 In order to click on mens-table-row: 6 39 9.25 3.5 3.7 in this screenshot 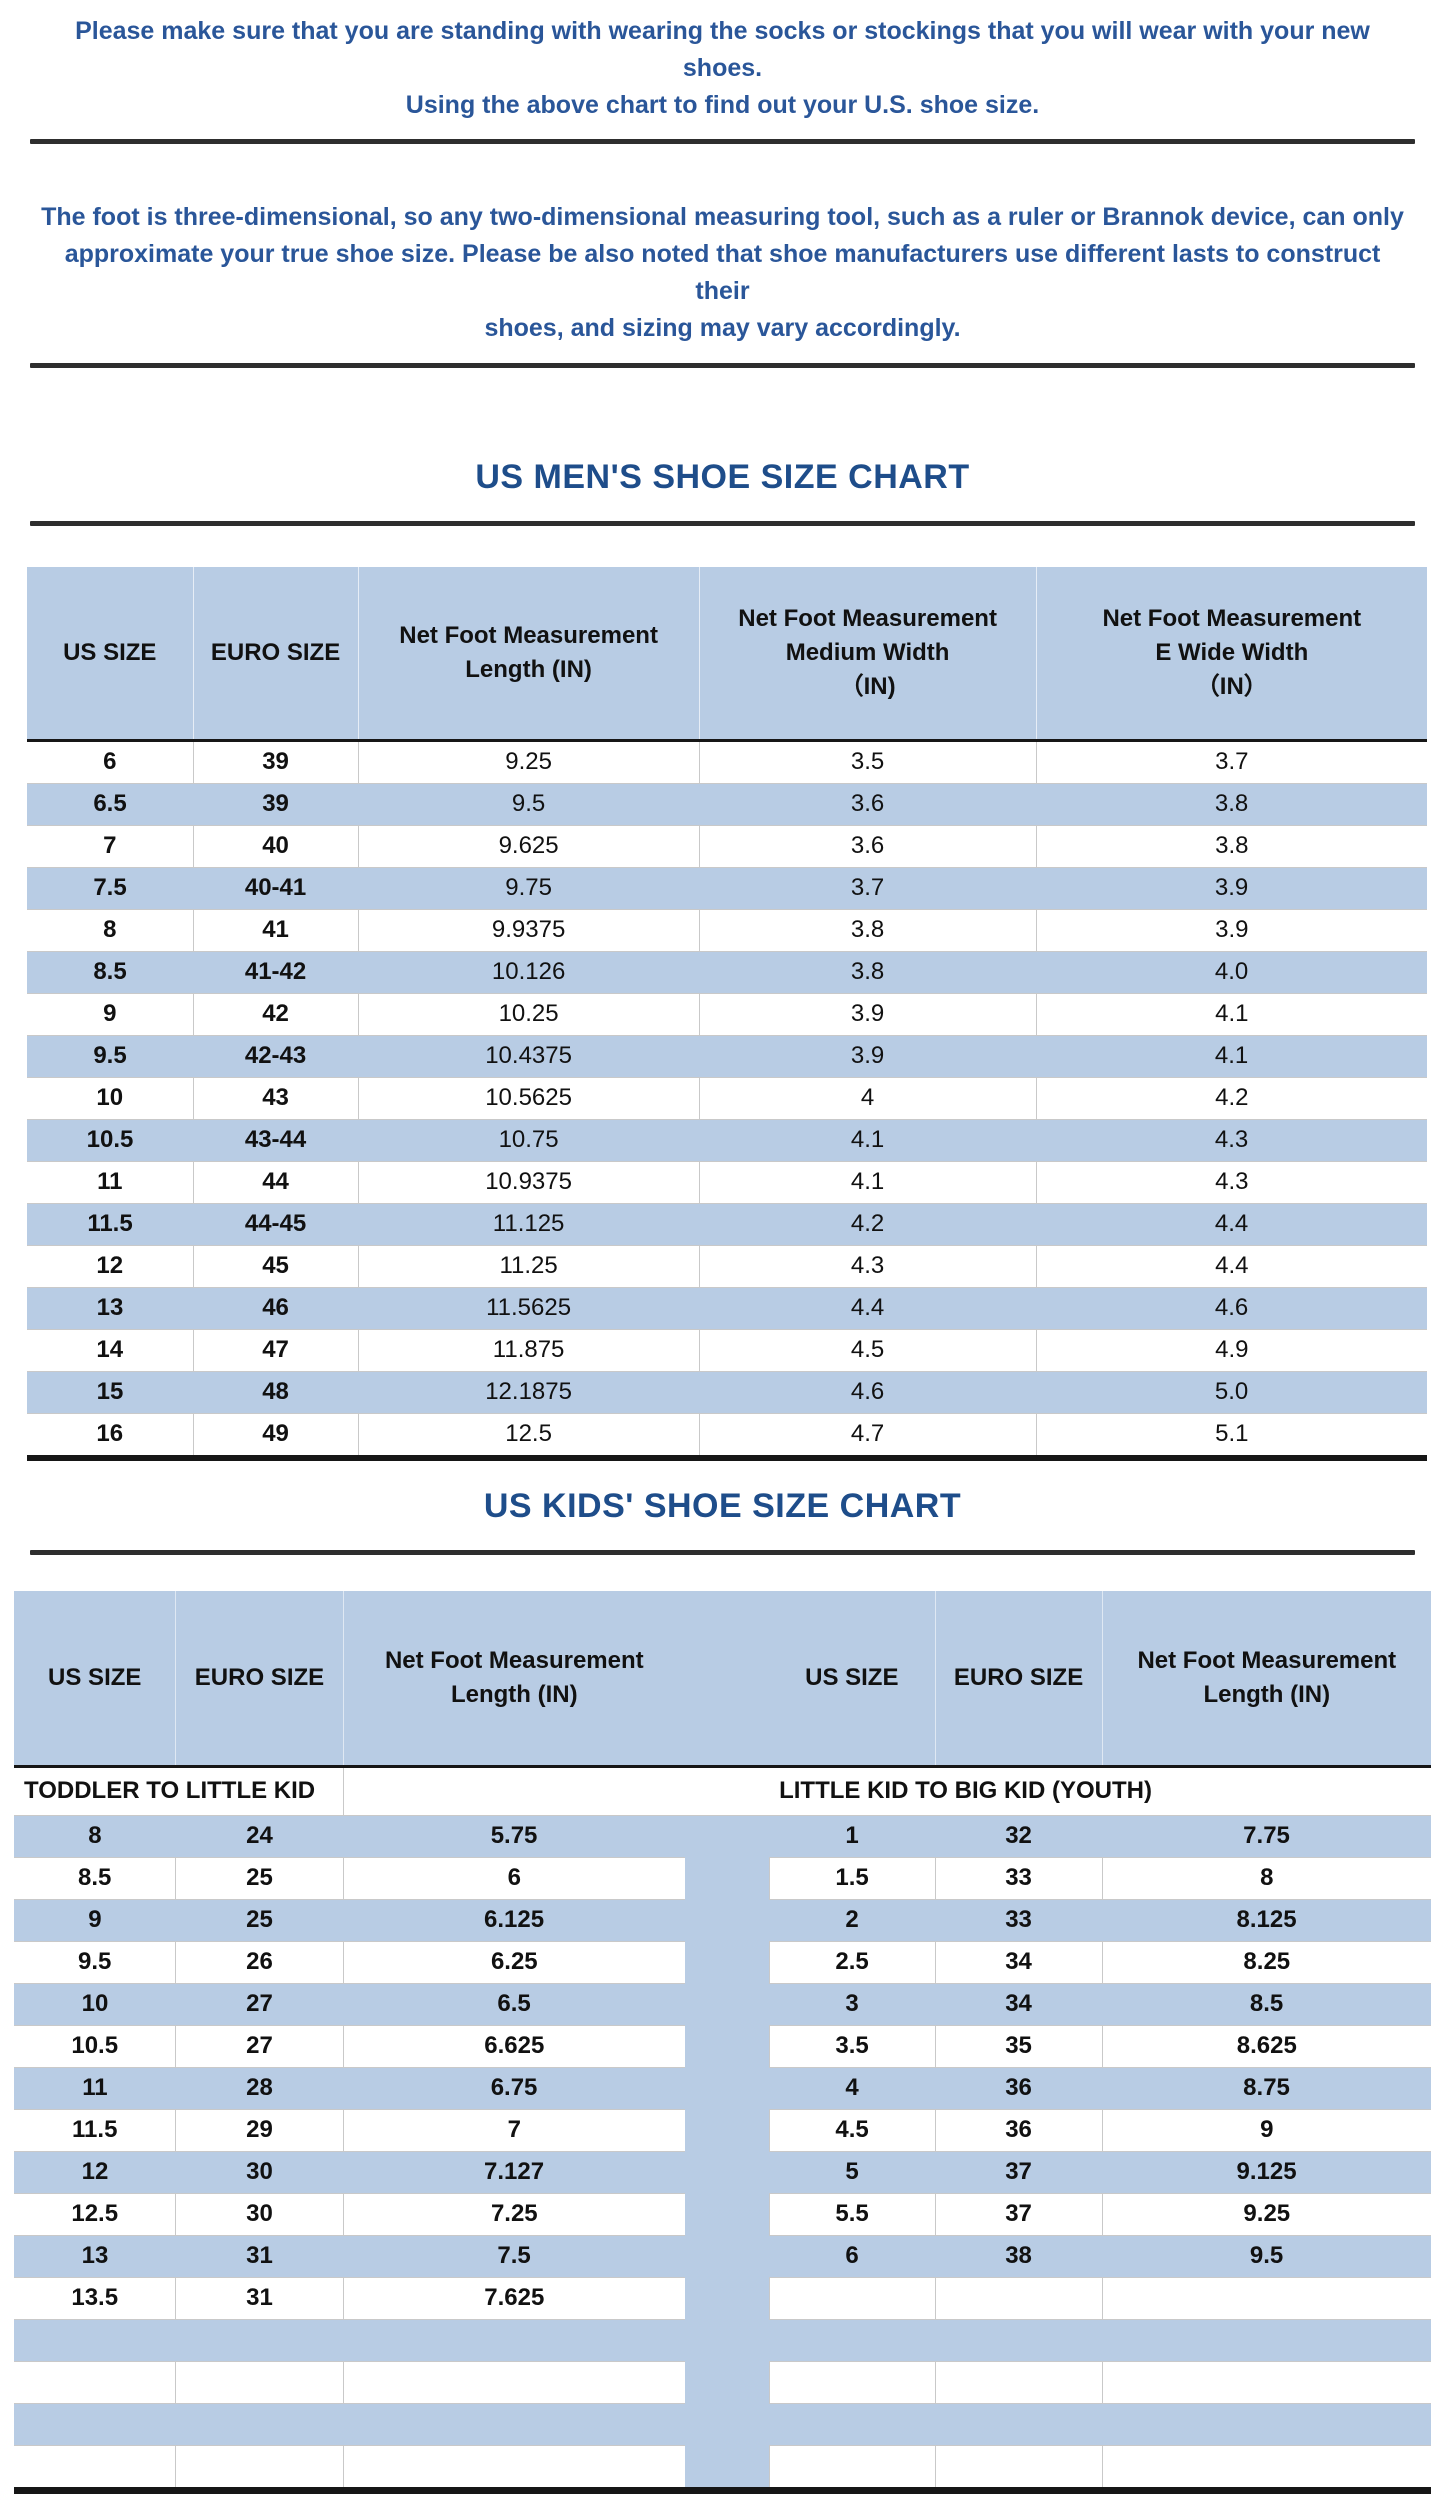, I will do `click(727, 761)`.